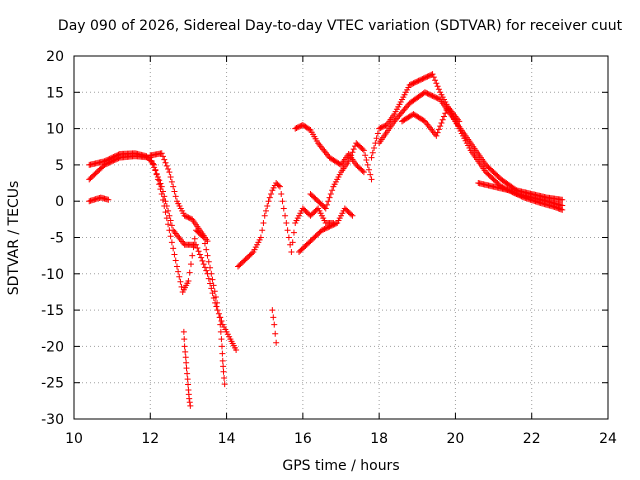 Image resolution: width=640 pixels, height=480 pixels. Describe the element at coordinates (329, 148) in the screenshot. I see `series-track-g` at that location.